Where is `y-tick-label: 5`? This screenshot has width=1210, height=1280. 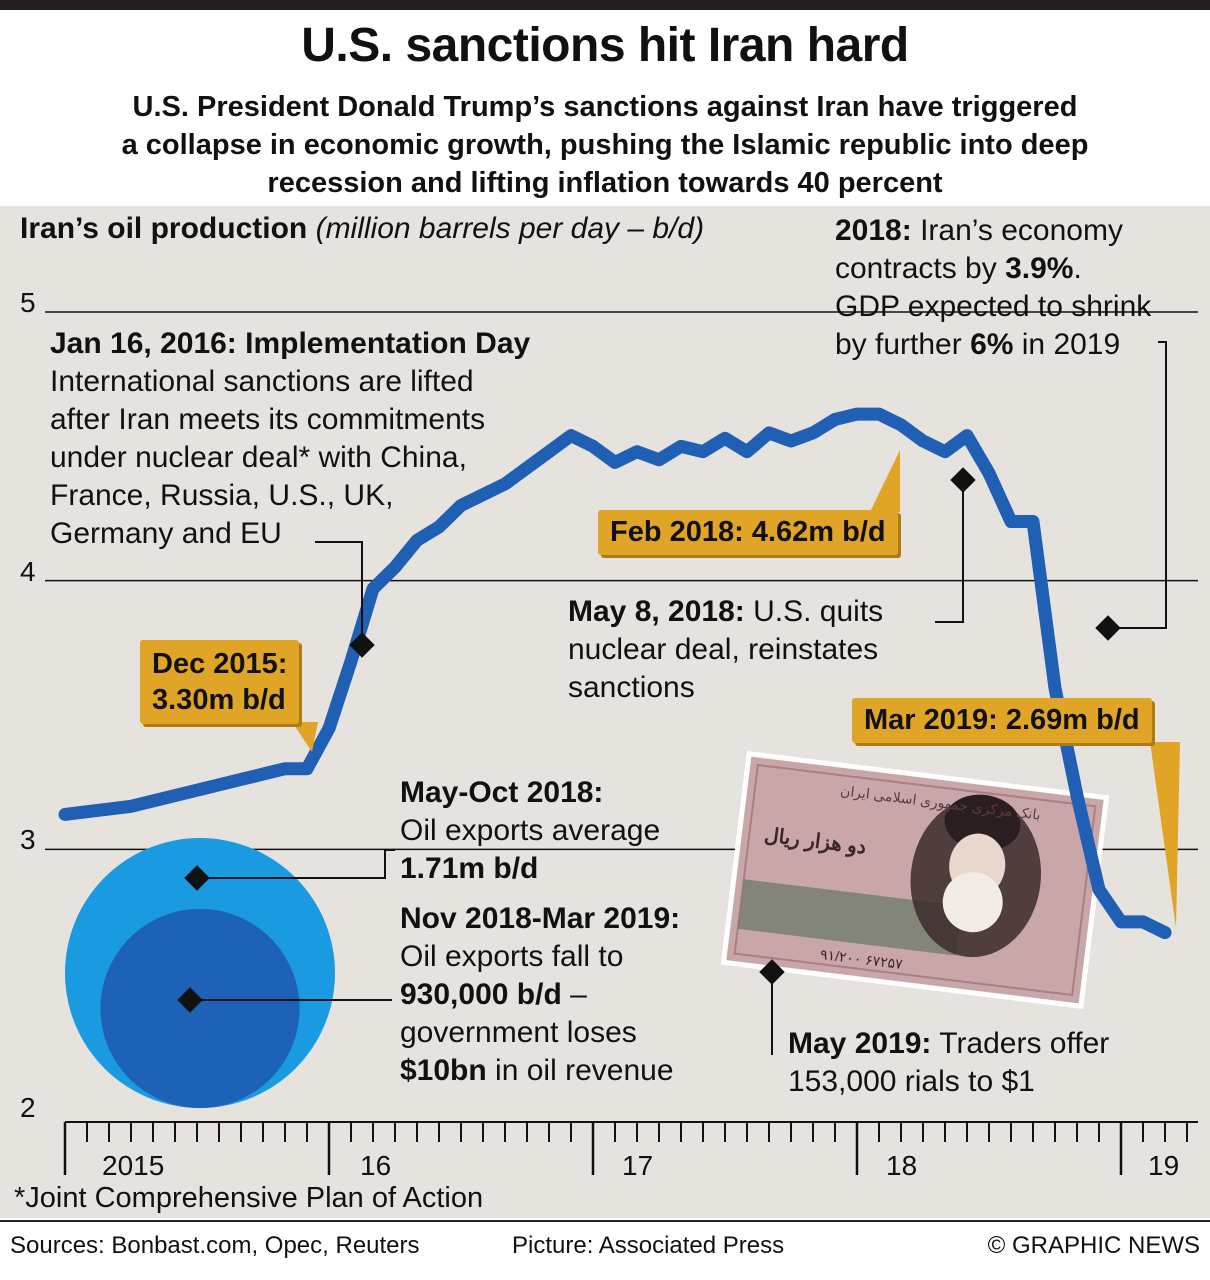
y-tick-label: 5 is located at coordinates (28, 302).